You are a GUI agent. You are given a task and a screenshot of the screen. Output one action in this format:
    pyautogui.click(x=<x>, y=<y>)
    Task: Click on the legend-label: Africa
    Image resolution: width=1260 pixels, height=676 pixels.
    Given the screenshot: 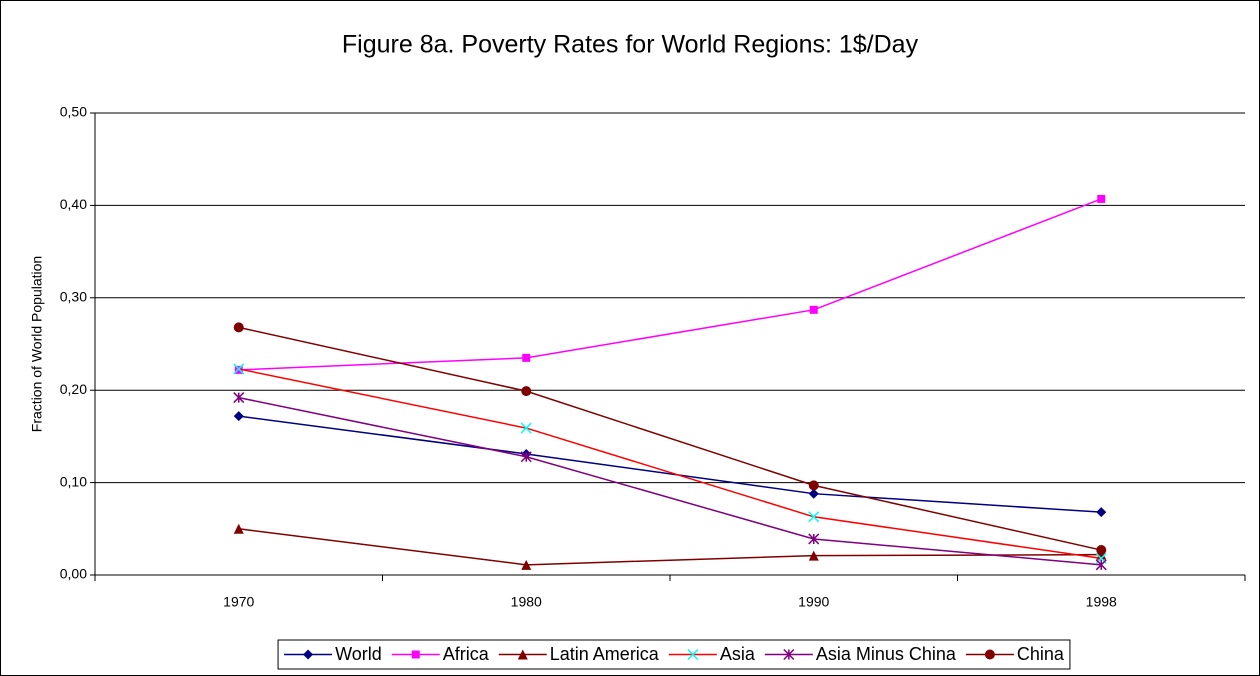 What is the action you would take?
    pyautogui.click(x=466, y=654)
    